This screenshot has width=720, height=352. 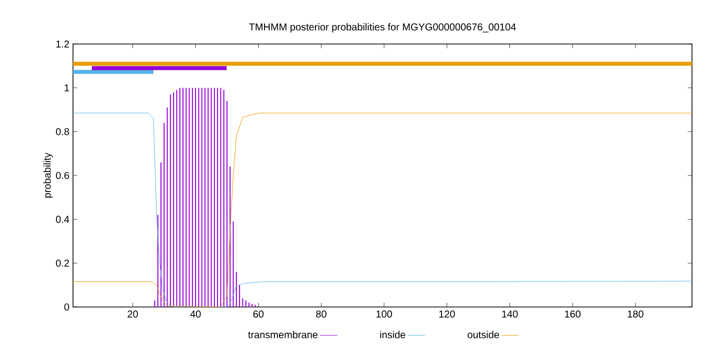 What do you see at coordinates (63, 132) in the screenshot?
I see `y-tick-label: 0.8` at bounding box center [63, 132].